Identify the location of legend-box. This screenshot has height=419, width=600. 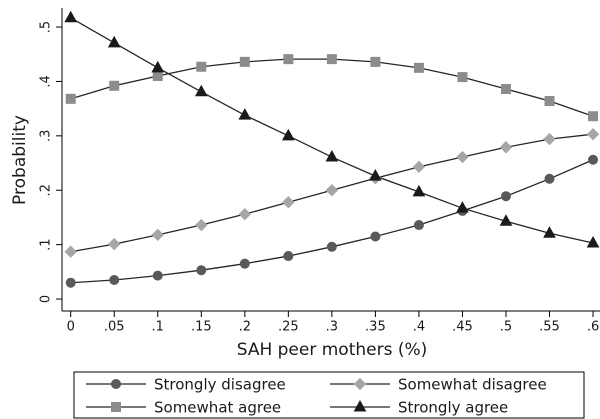
(329, 395).